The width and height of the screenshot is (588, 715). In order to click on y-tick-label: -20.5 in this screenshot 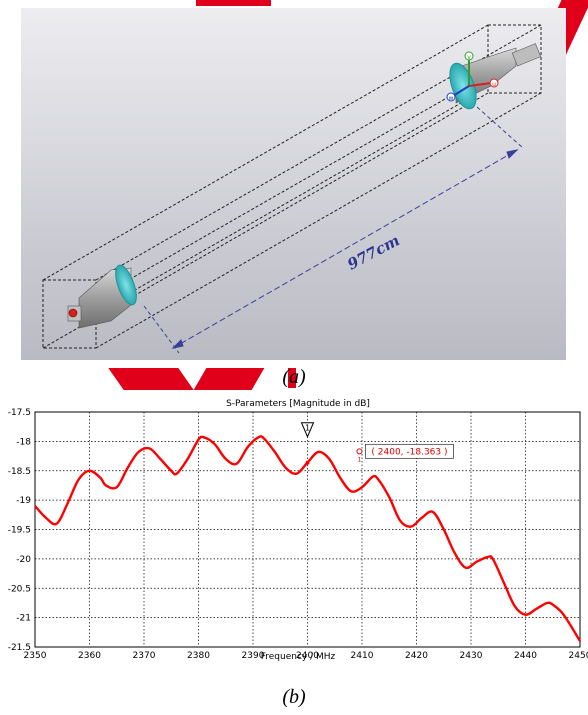, I will do `click(19, 589)`.